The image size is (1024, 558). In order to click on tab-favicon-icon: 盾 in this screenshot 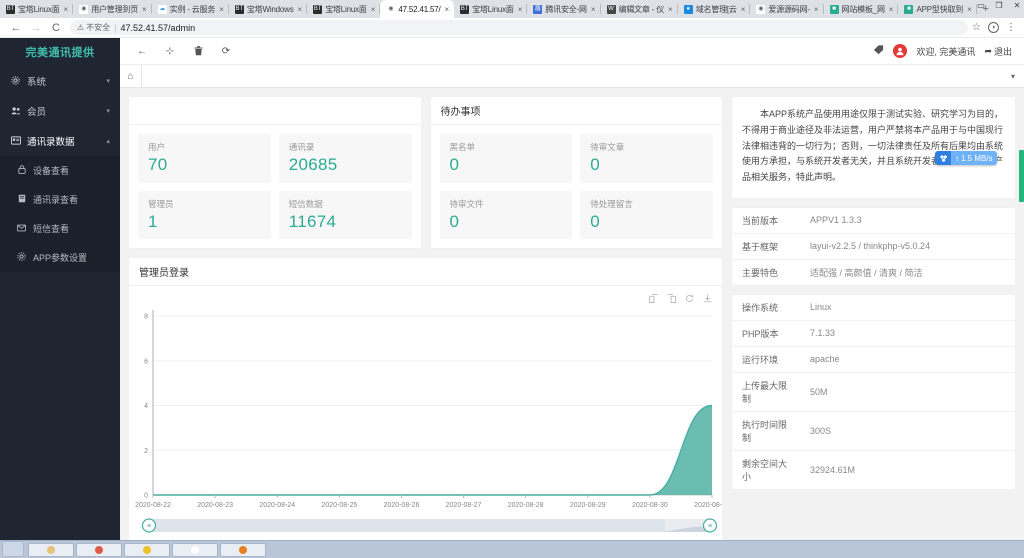, I will do `click(538, 9)`.